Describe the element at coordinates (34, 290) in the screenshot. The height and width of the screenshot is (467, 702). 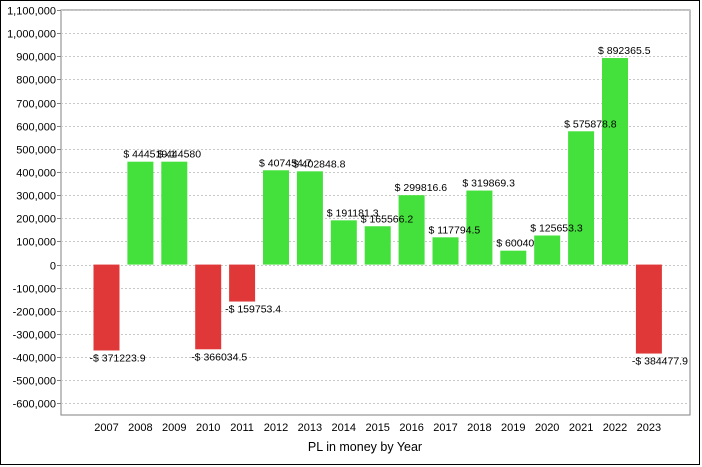
I see `y-tick-label: -100,000` at that location.